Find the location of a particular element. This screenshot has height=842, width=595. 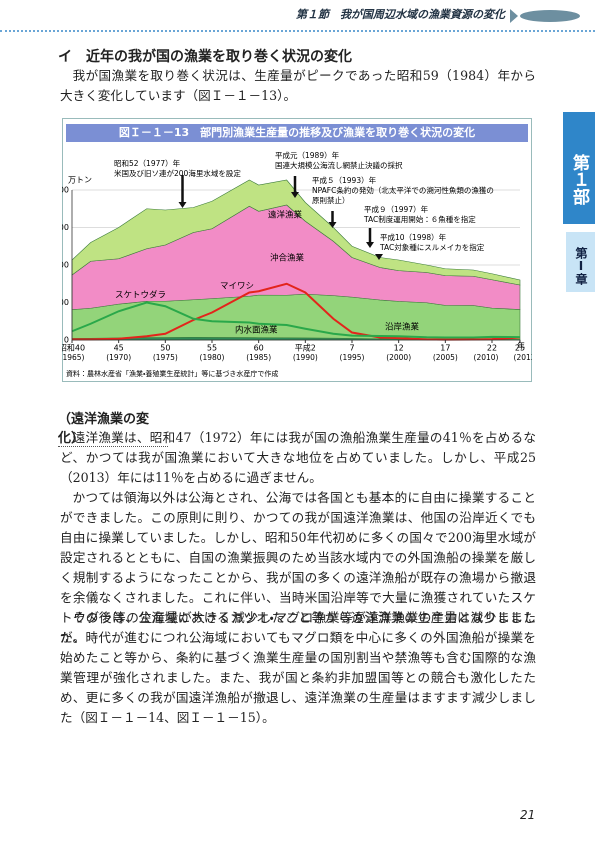

header-rule is located at coordinates (297, 31).